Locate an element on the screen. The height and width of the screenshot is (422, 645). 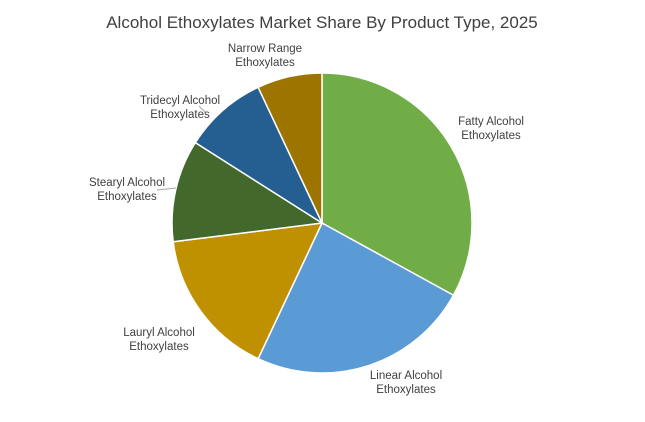
slice-label-line: Tridecyl Alcohol is located at coordinates (180, 101).